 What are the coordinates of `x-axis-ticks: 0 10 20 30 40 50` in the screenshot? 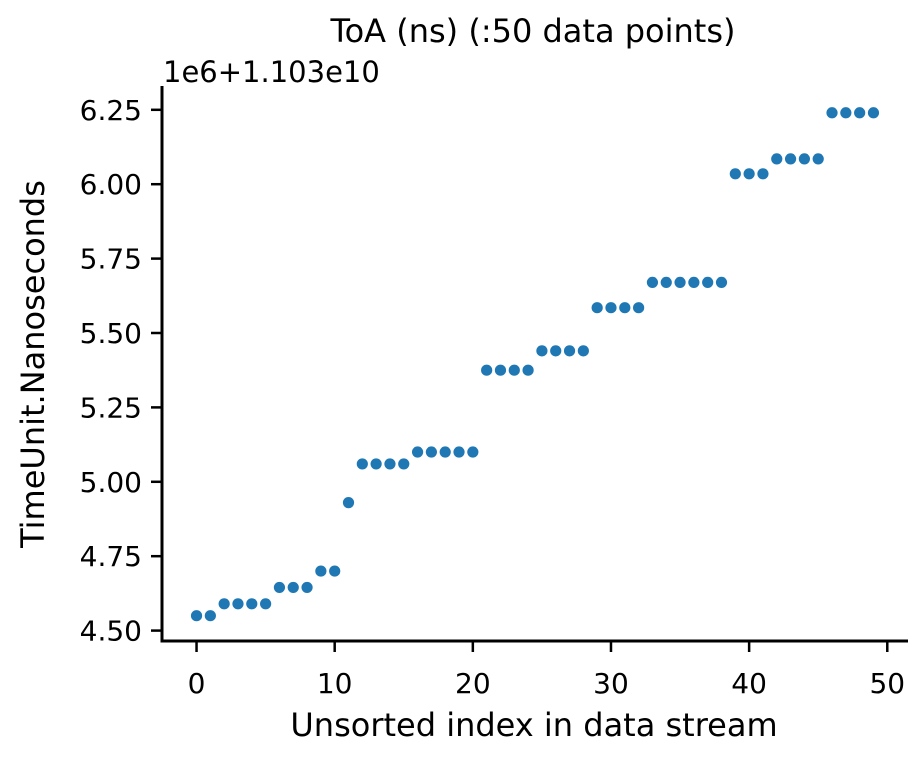 It's located at (546, 670).